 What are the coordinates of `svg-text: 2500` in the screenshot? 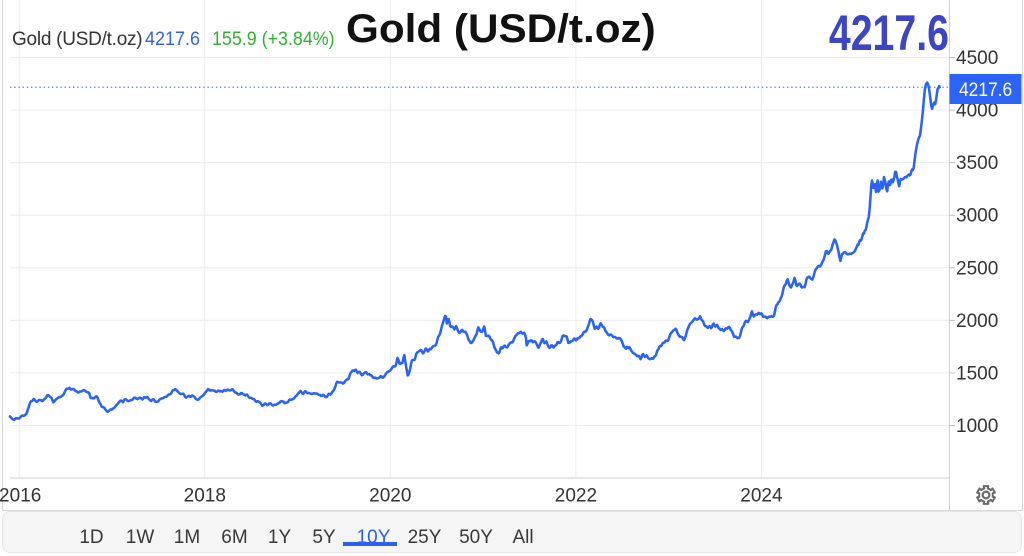 It's located at (977, 268).